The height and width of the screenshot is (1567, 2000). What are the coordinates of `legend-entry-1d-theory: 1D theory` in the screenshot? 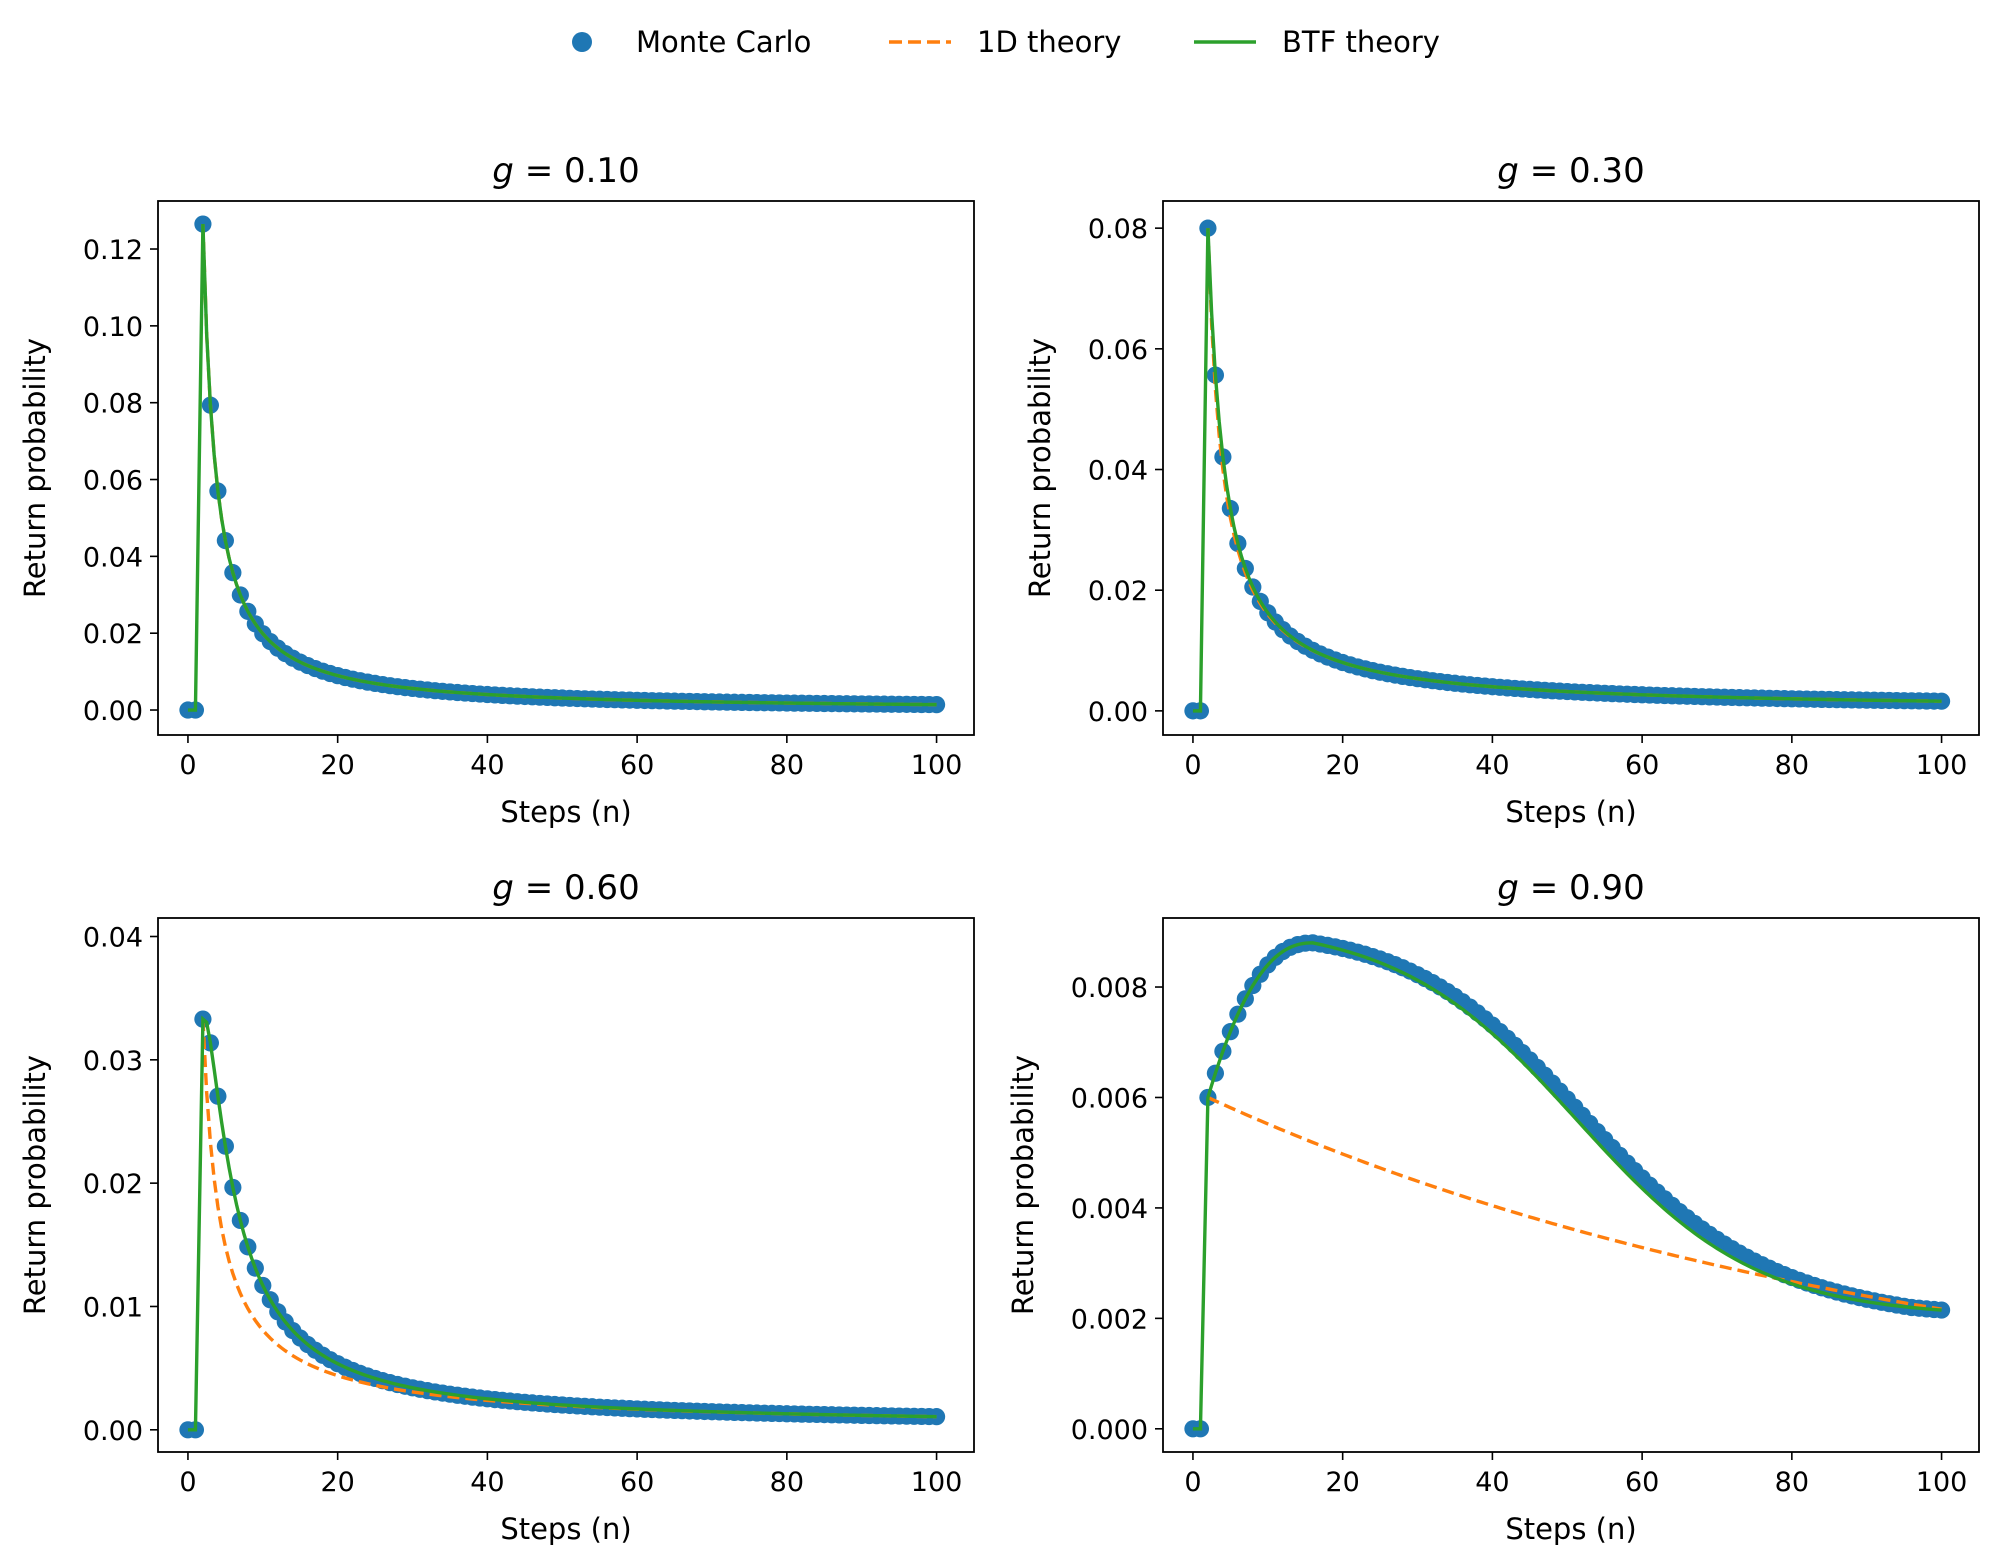 It's located at (1003, 42).